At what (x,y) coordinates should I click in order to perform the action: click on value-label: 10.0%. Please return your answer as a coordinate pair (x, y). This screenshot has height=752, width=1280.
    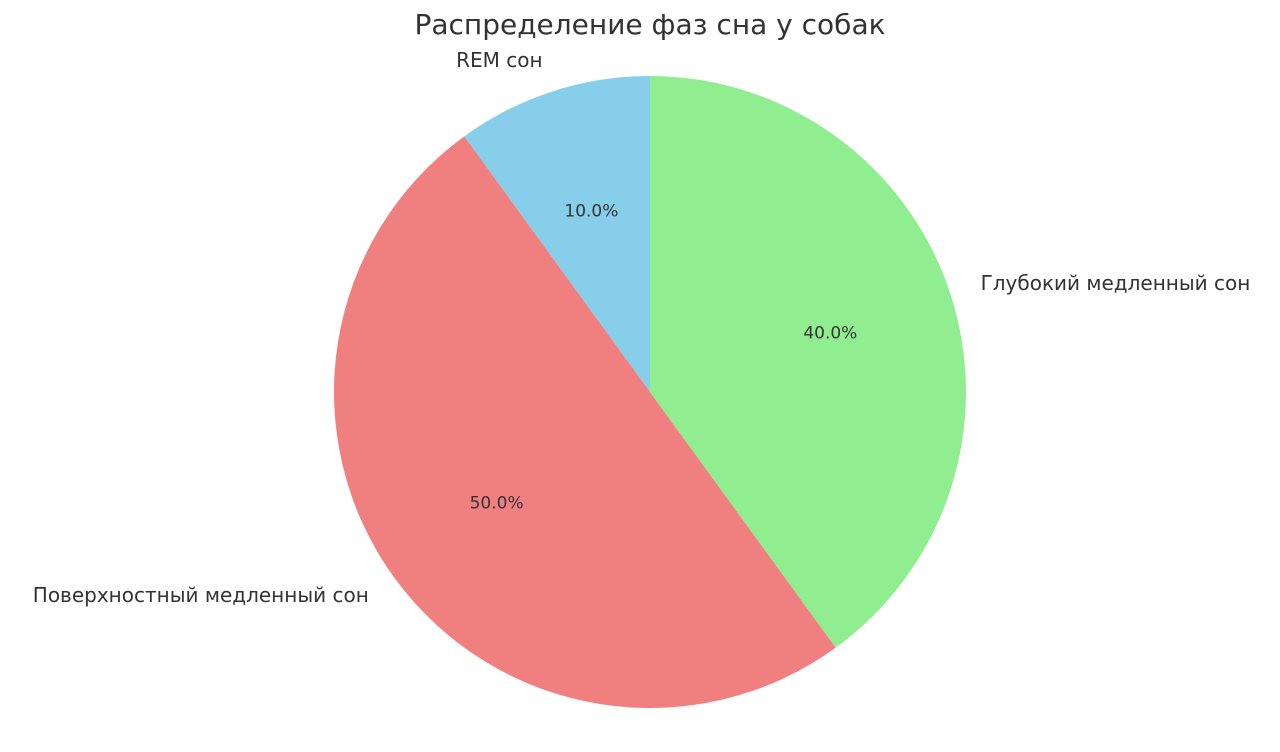
    Looking at the image, I should click on (591, 212).